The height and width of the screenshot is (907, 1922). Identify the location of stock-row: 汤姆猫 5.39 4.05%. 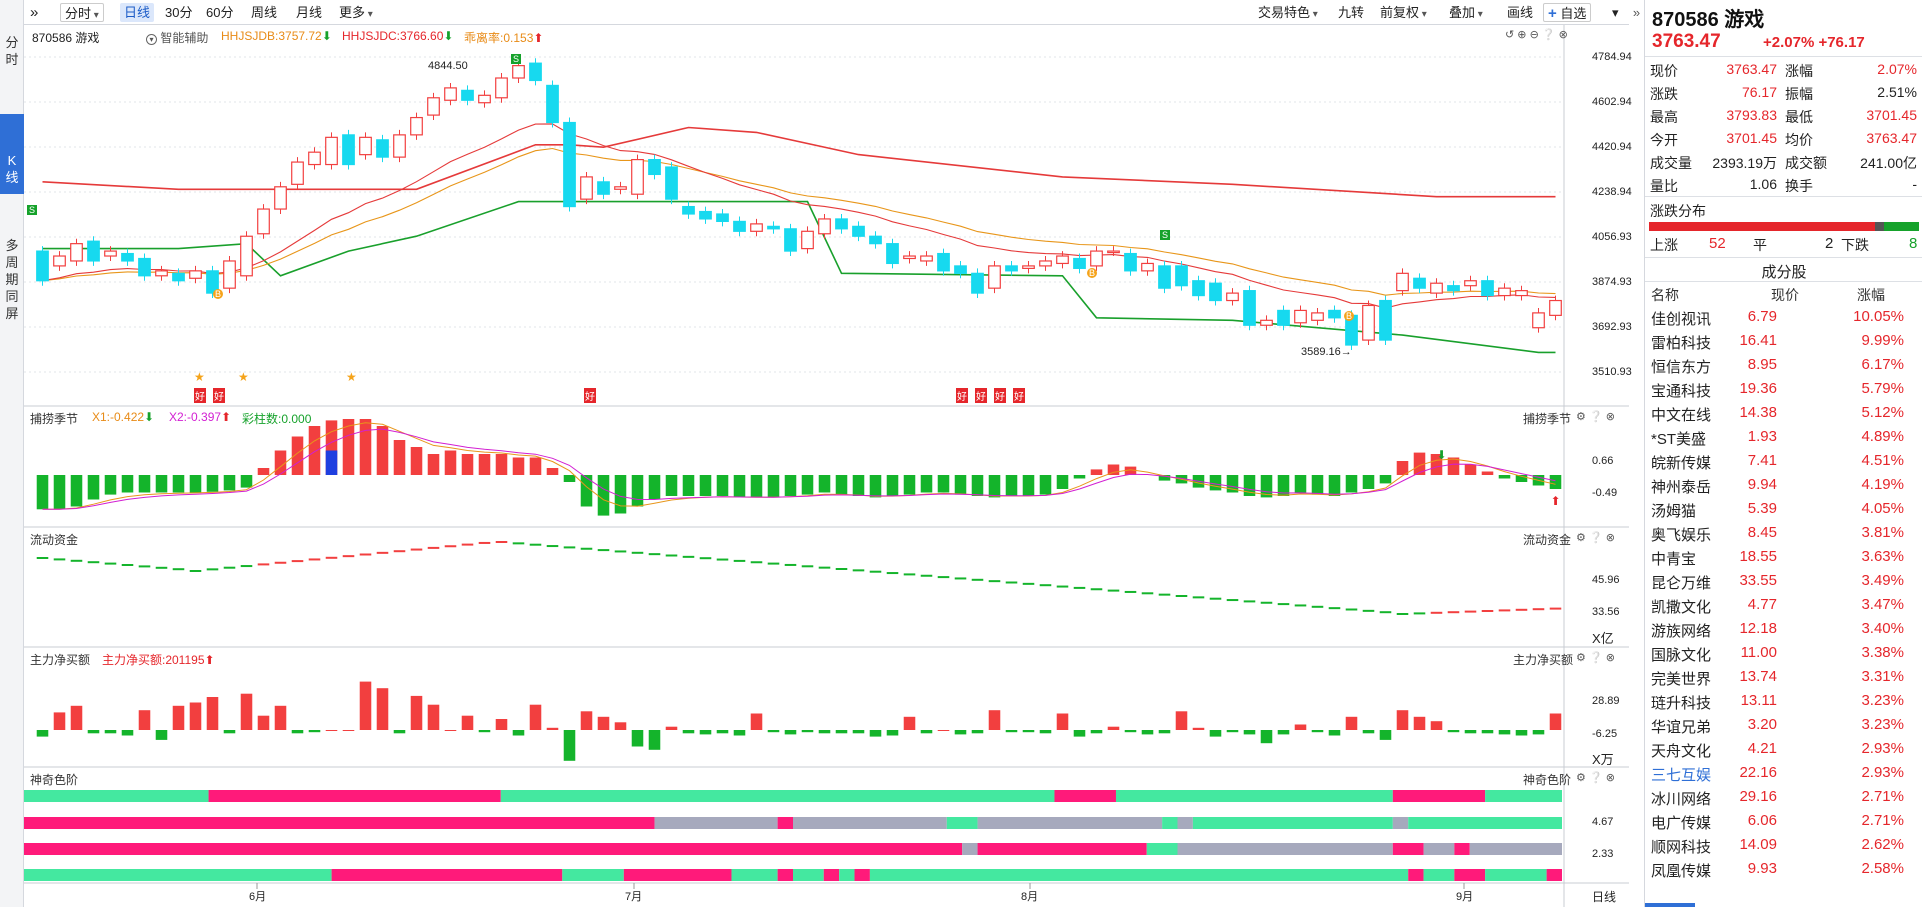
(1783, 509).